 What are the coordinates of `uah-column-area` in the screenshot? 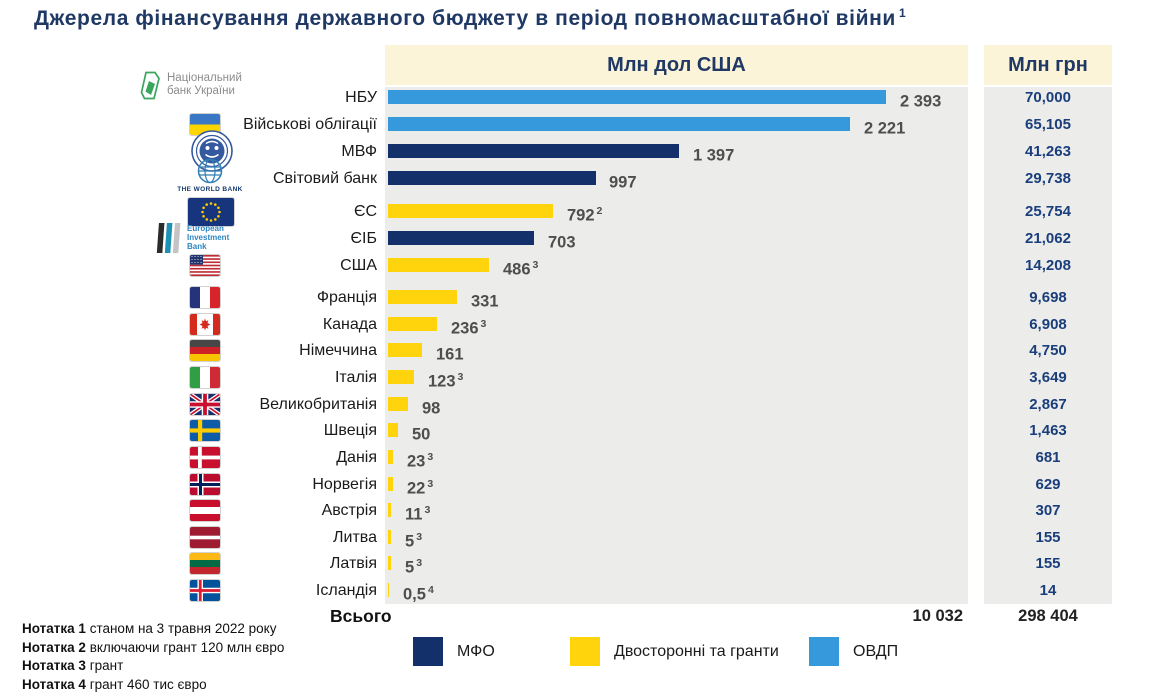 It's located at (1048, 345).